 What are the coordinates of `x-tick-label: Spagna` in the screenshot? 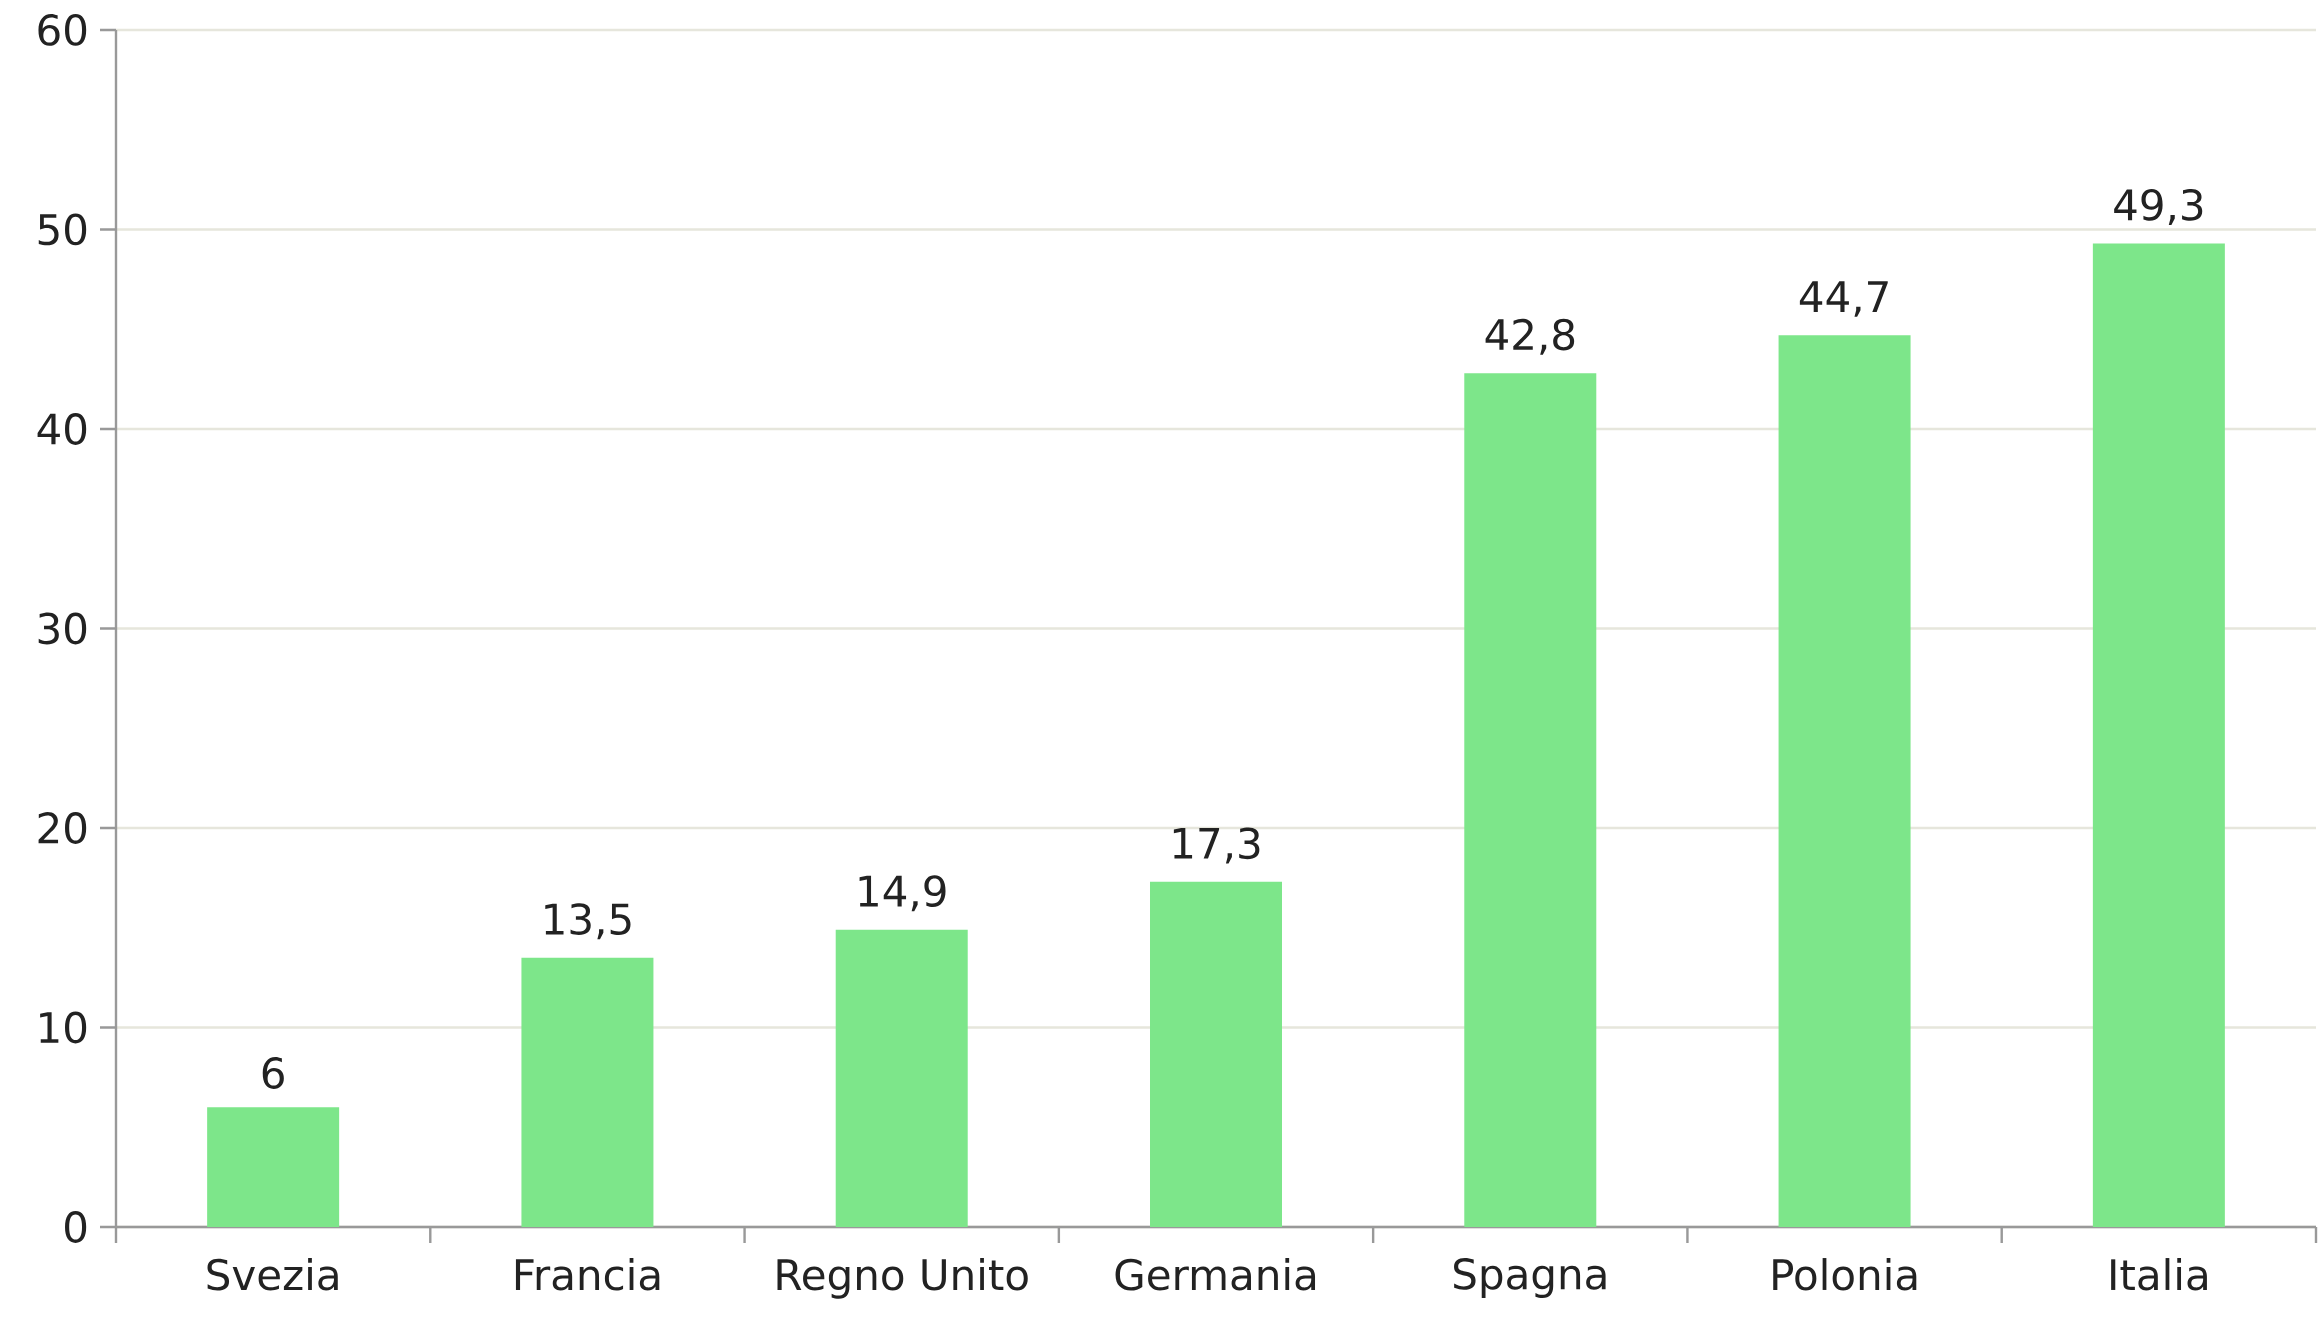 It's located at (1530, 1278).